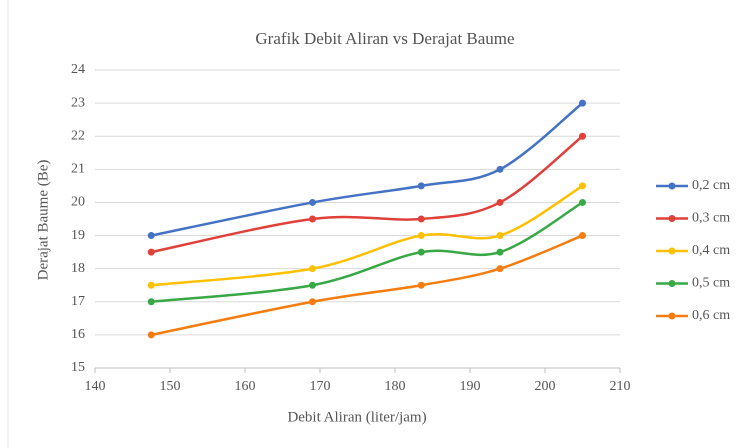 This screenshot has height=448, width=750. I want to click on y-tick-label: 21, so click(78, 169).